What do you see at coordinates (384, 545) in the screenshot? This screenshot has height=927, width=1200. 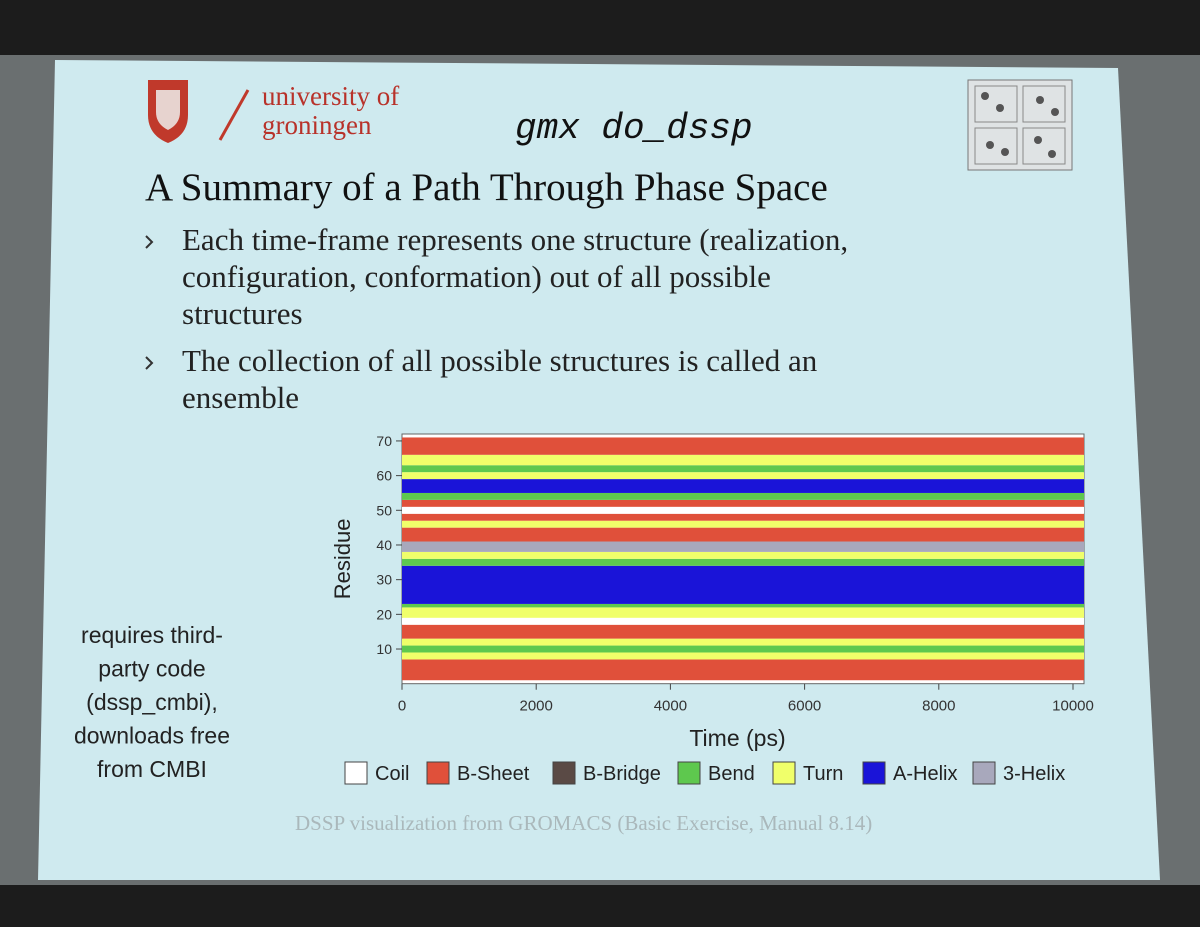 I see `y-tick-label: 40` at bounding box center [384, 545].